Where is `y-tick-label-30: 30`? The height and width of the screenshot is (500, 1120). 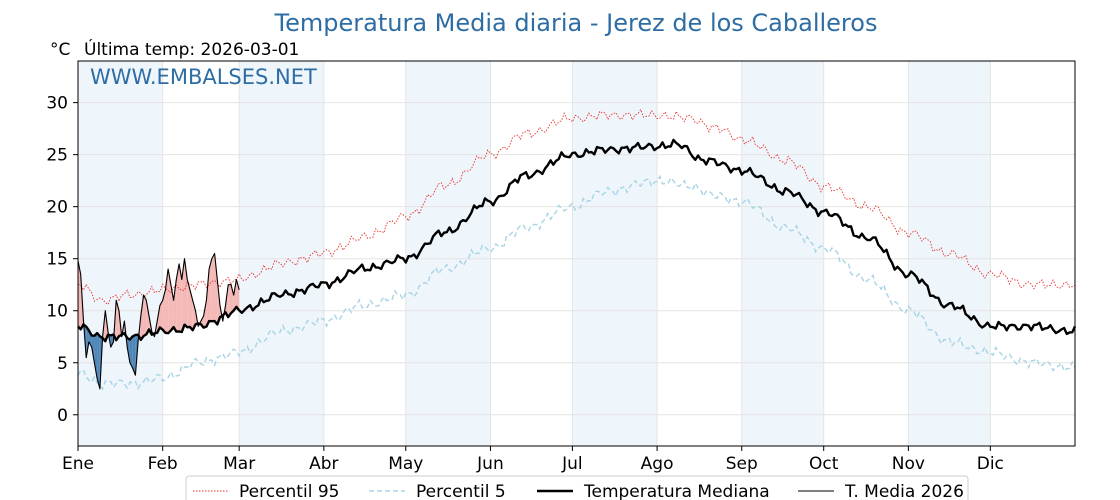
y-tick-label-30: 30 is located at coordinates (57, 104).